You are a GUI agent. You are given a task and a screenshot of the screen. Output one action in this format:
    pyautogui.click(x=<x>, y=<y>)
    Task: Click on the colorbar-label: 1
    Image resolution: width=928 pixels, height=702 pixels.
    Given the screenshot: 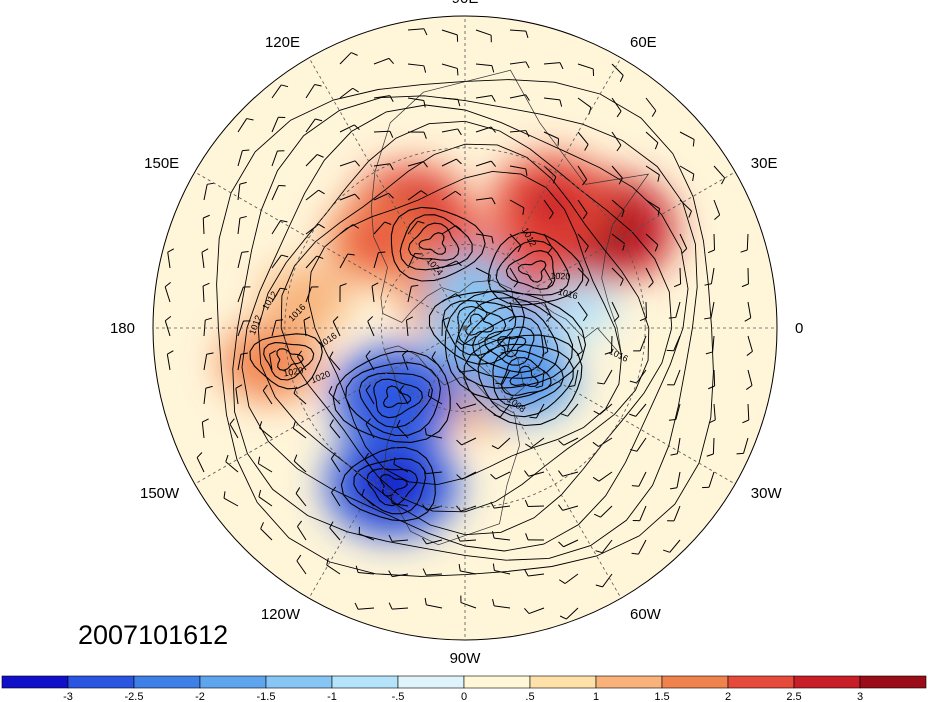 What is the action you would take?
    pyautogui.click(x=596, y=696)
    